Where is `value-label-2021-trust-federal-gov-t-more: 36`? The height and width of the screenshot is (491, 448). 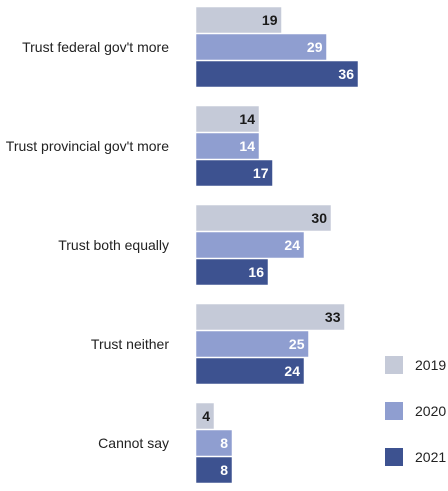
value-label-2021-trust-federal-gov-t-more: 36 is located at coordinates (346, 74).